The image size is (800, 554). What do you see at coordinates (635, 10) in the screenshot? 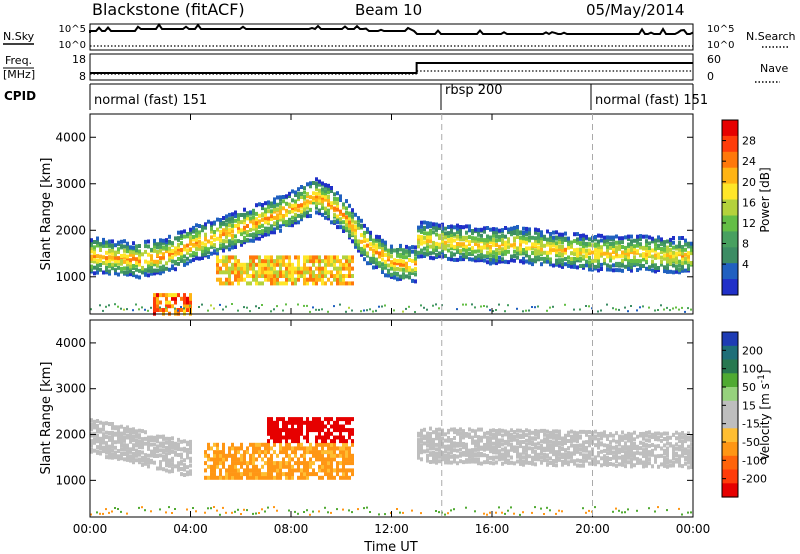
I see `date-title: 05/May/2014` at bounding box center [635, 10].